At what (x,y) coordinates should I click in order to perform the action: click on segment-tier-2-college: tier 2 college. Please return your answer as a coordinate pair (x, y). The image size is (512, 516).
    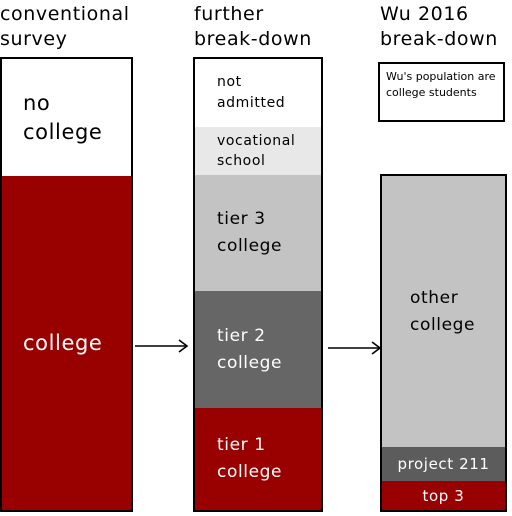
    Looking at the image, I should click on (258, 349).